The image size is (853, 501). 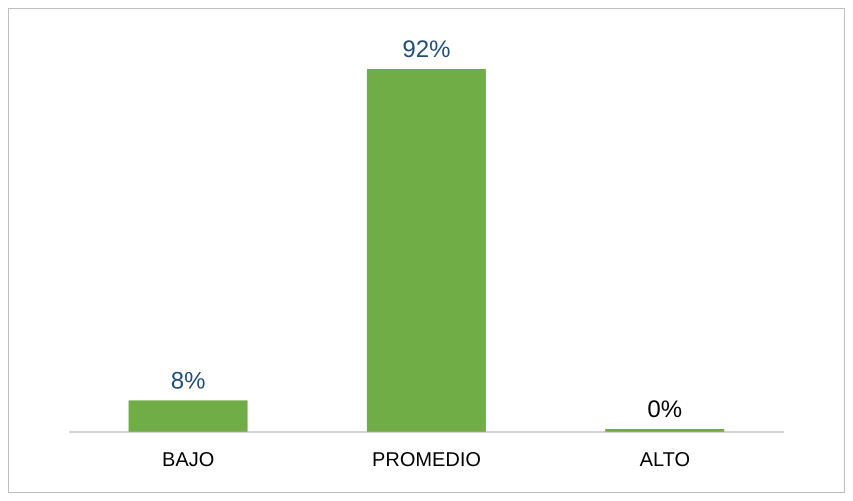 What do you see at coordinates (188, 380) in the screenshot?
I see `data-label: 8%` at bounding box center [188, 380].